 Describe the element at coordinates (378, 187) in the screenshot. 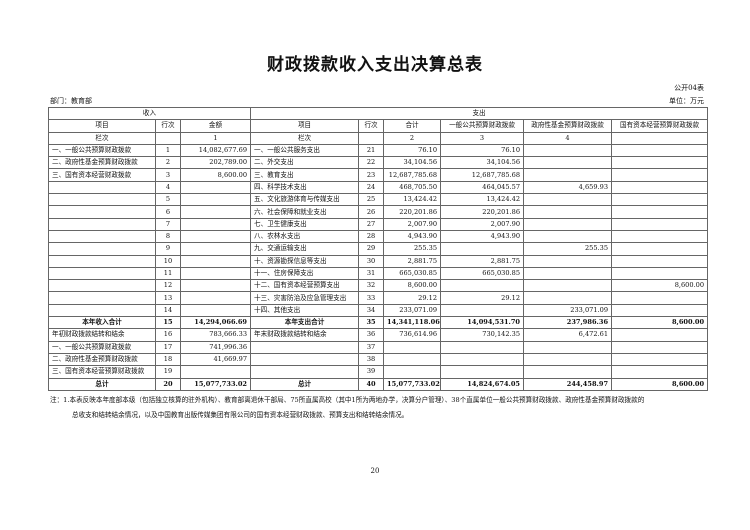

I see `table-row: 4 四、科学技术支出 24 468,705.50 464,045.57 4,659.93` at that location.